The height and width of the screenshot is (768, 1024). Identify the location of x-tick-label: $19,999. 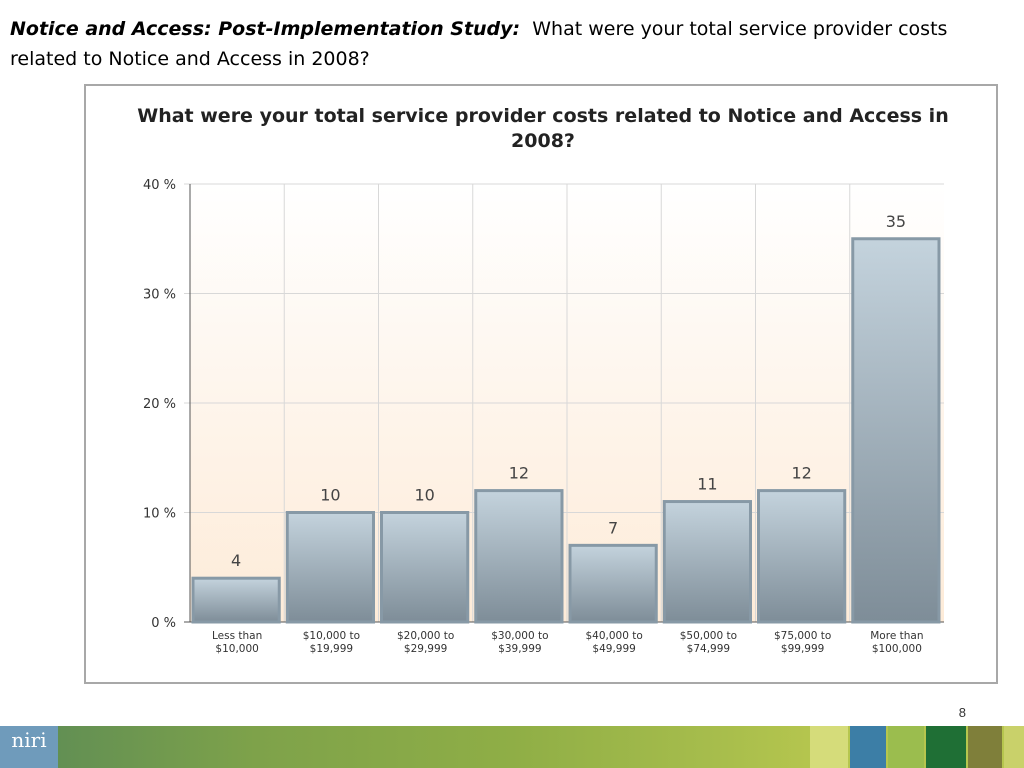
(331, 649).